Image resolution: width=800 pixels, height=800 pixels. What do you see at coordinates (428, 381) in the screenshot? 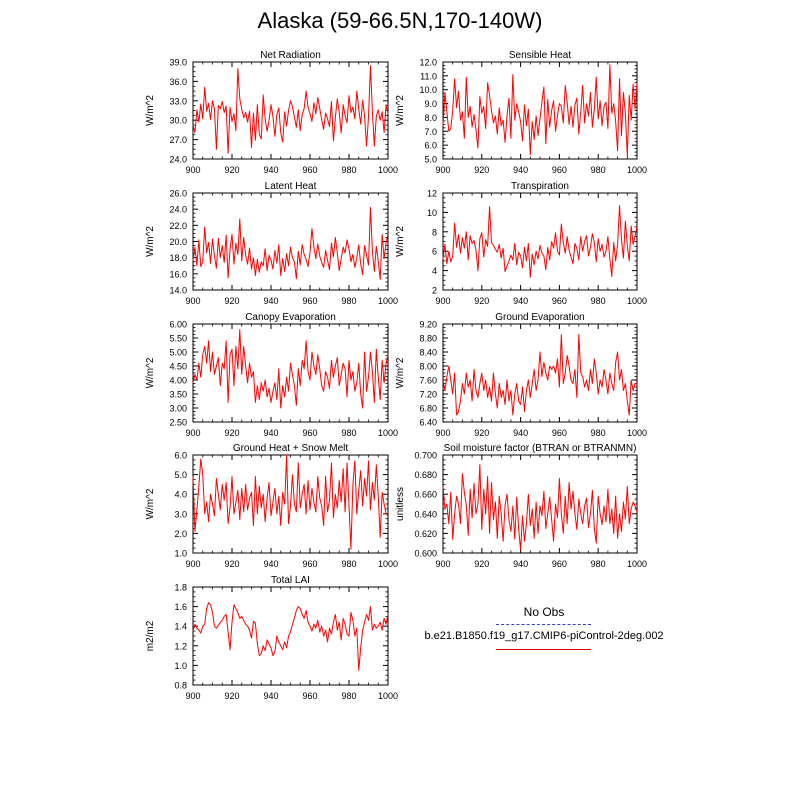
I see `y-tick-label: 7.60` at bounding box center [428, 381].